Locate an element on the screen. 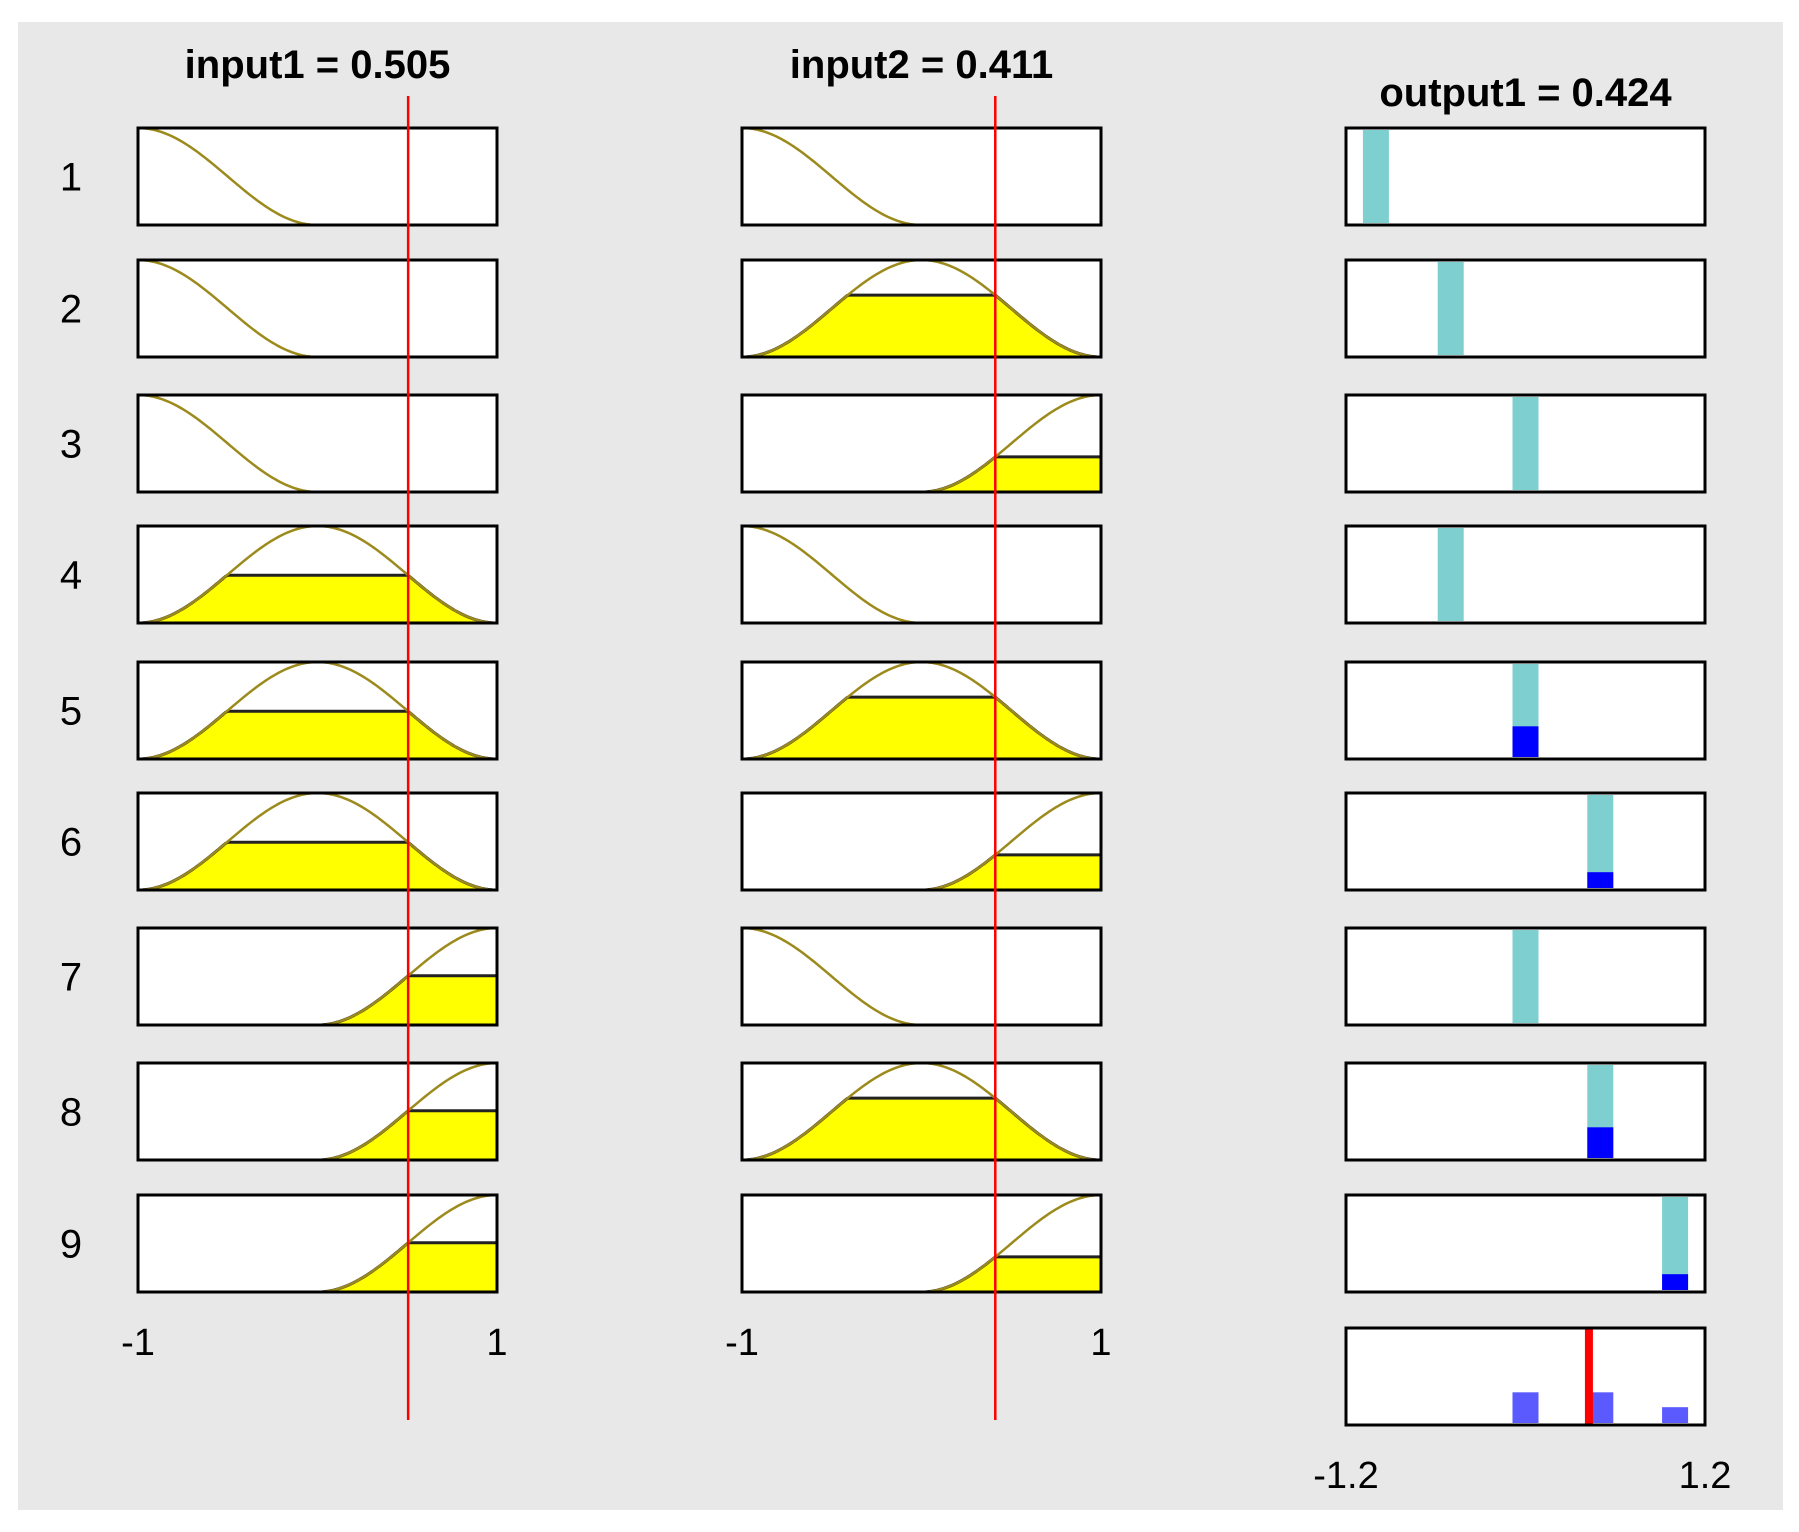 Image resolution: width=1799 pixels, height=1532 pixels. input1-rule-4-panel is located at coordinates (317, 574).